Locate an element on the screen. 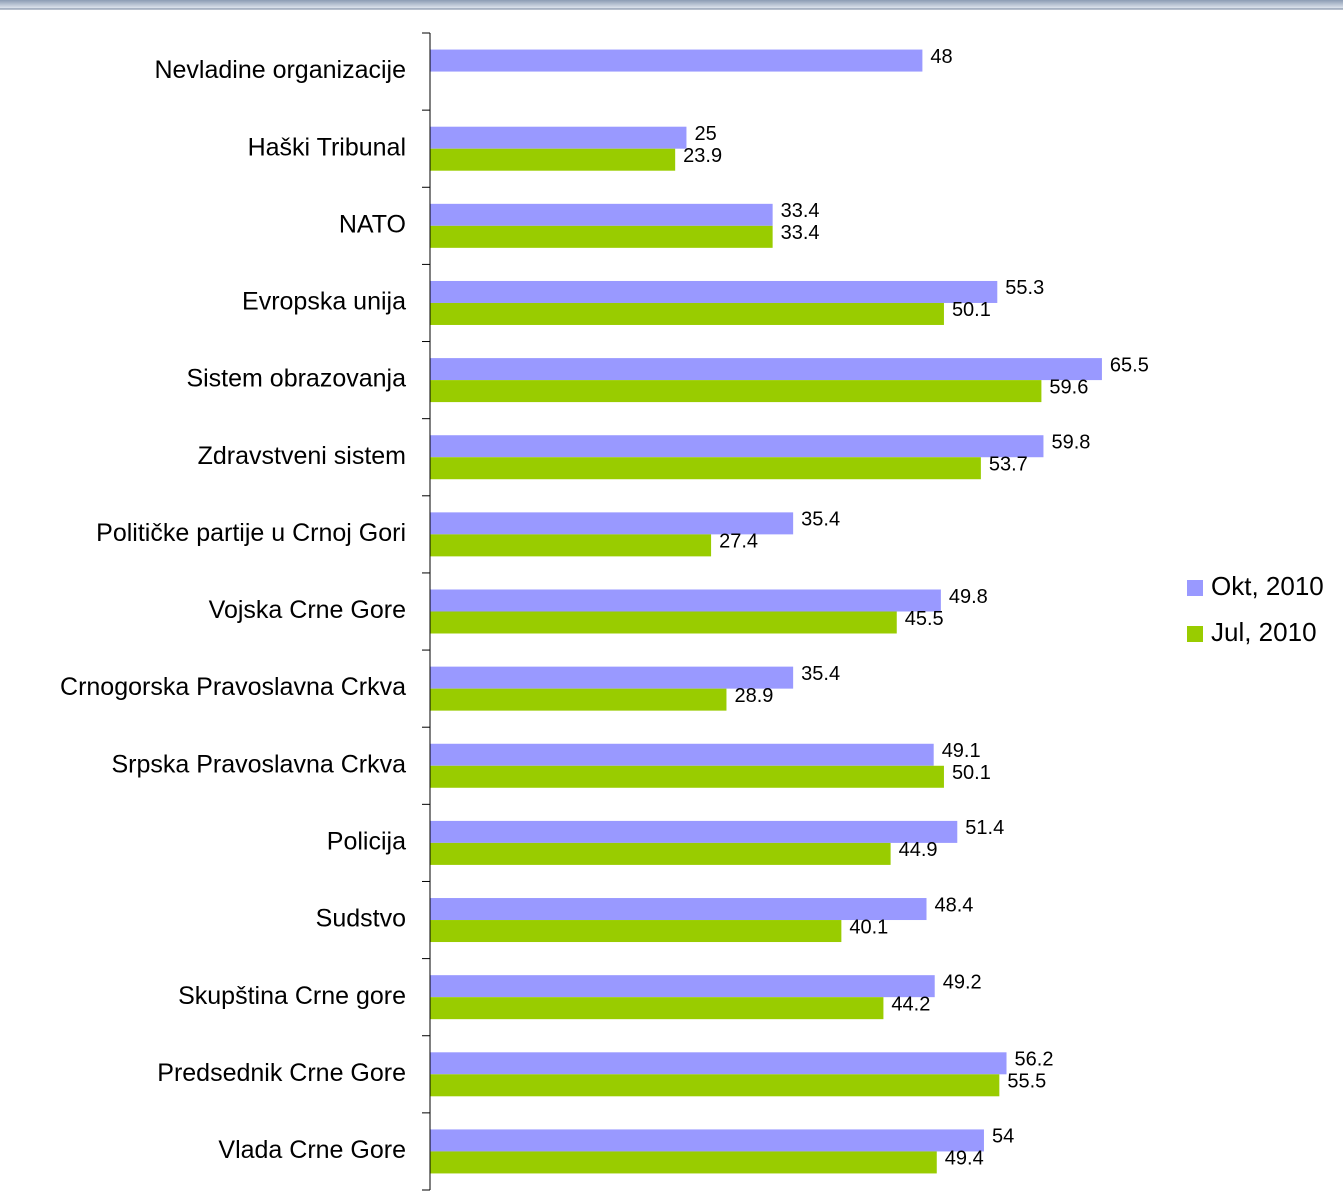 The height and width of the screenshot is (1203, 1343). value-label: 44.2 is located at coordinates (910, 1004).